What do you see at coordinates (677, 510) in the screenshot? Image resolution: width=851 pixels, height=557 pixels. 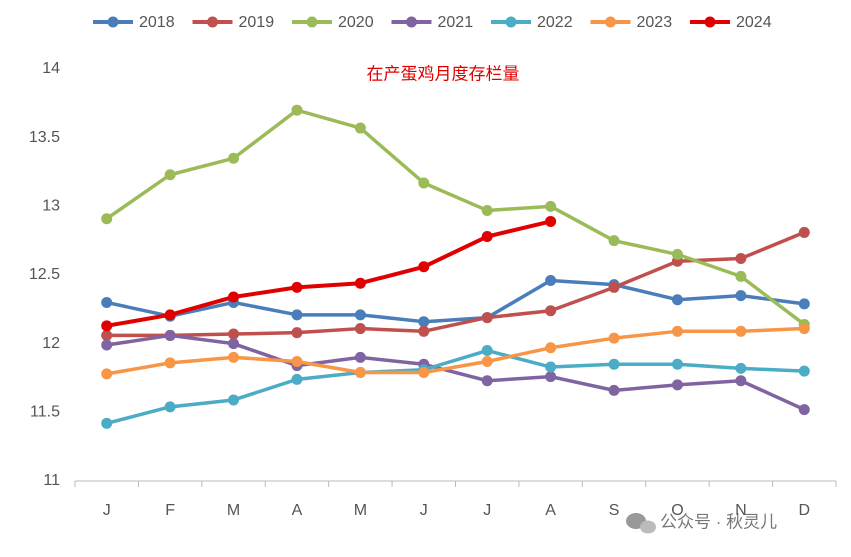 I see `x-tick-label: O` at bounding box center [677, 510].